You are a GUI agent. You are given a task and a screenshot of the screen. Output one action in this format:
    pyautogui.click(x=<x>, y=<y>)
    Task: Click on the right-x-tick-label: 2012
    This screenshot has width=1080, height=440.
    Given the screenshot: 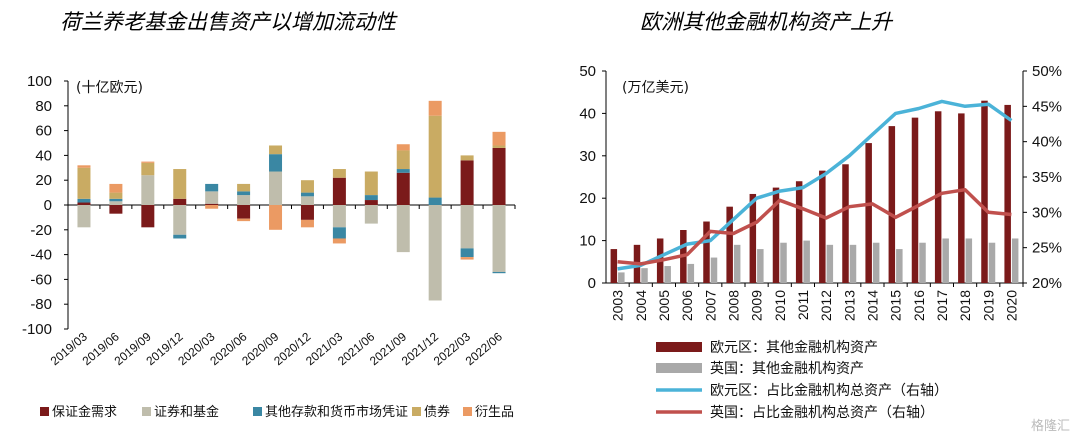 What is the action you would take?
    pyautogui.click(x=826, y=305)
    